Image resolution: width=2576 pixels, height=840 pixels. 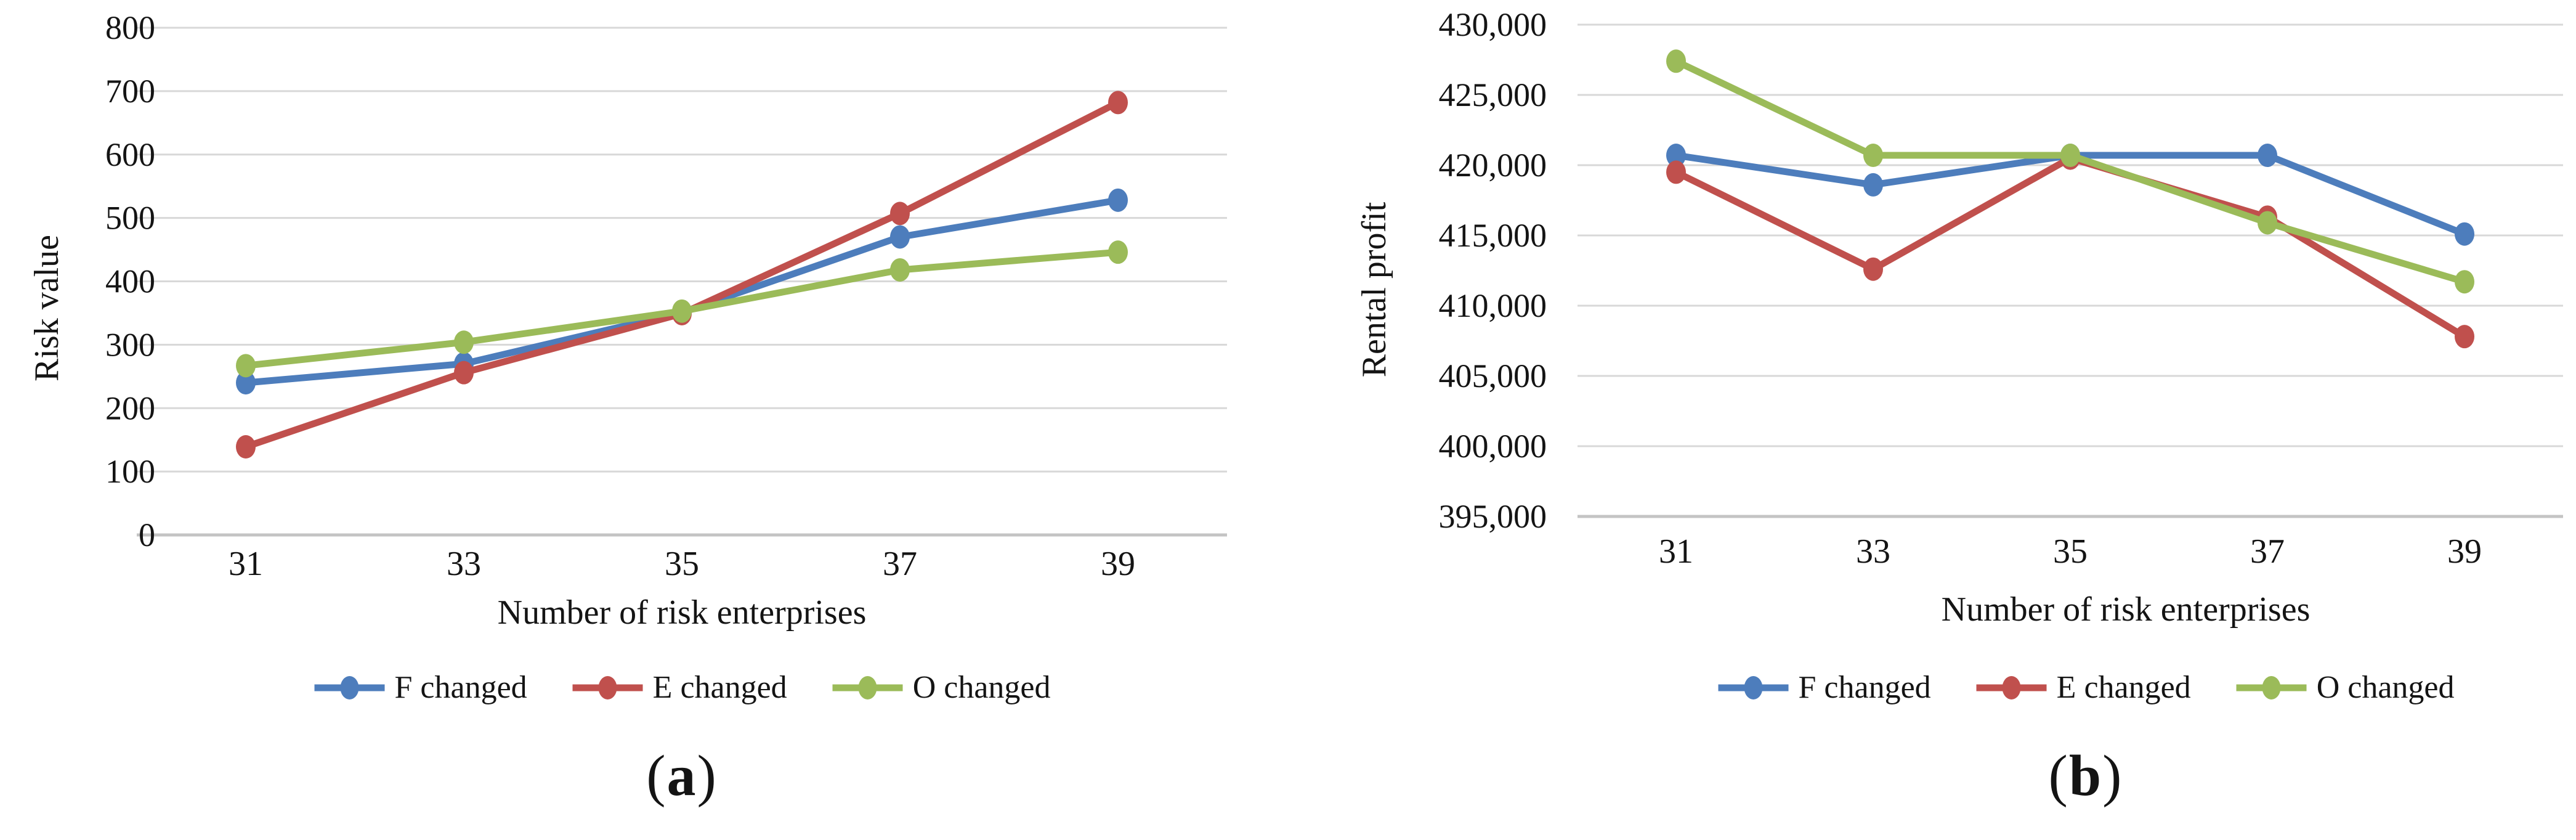 What do you see at coordinates (1493, 306) in the screenshot?
I see `y-tick-label: 410,000` at bounding box center [1493, 306].